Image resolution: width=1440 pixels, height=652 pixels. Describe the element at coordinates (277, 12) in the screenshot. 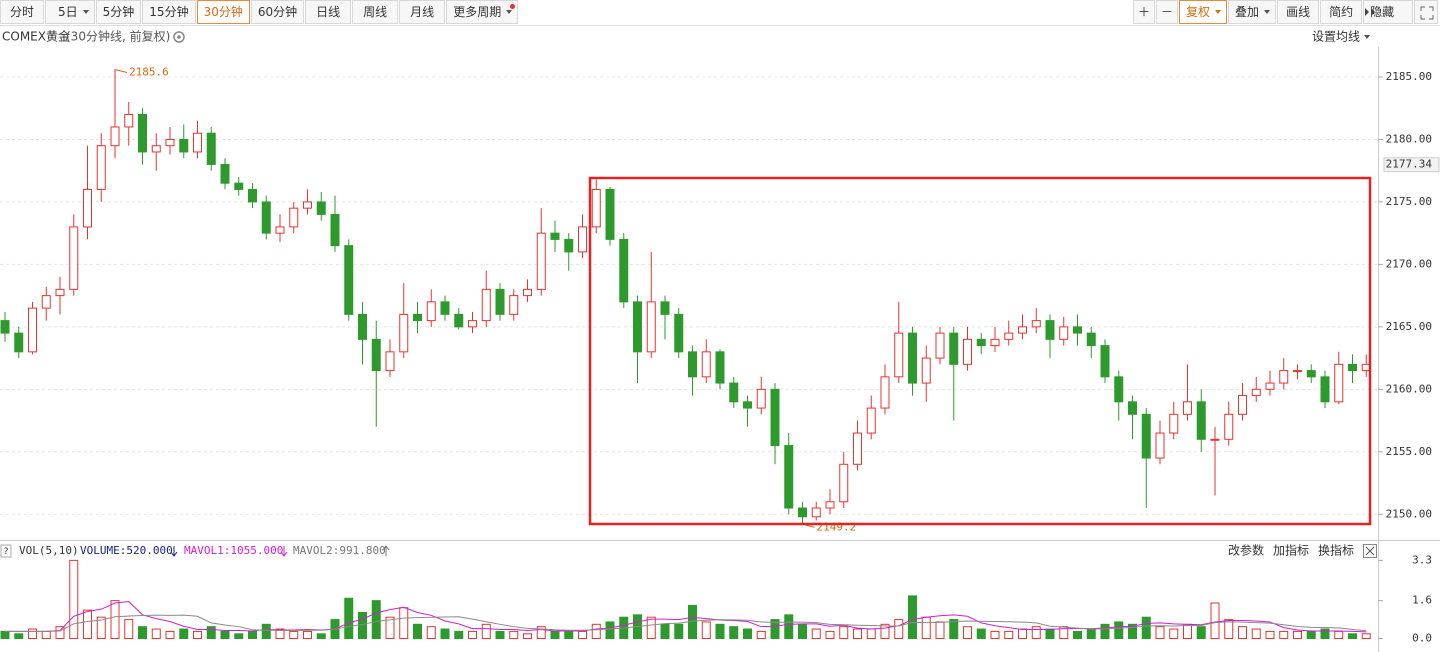

I see `period-button: 60分钟` at that location.